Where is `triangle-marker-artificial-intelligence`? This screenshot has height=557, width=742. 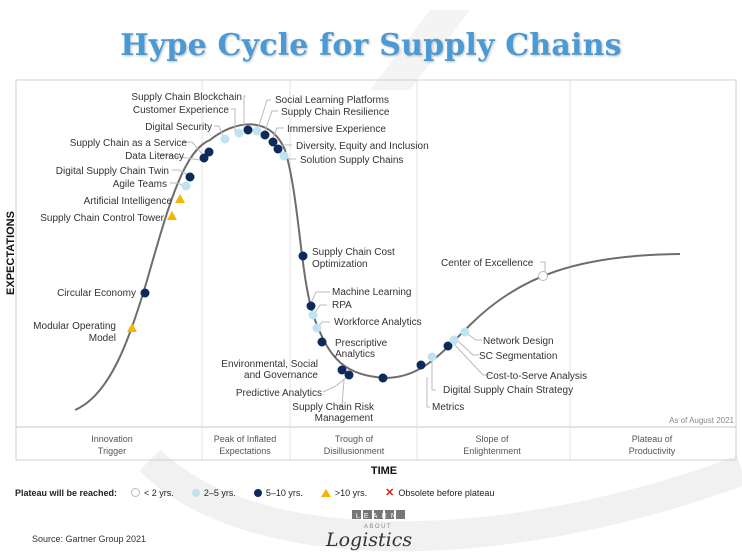 triangle-marker-artificial-intelligence is located at coordinates (180, 198).